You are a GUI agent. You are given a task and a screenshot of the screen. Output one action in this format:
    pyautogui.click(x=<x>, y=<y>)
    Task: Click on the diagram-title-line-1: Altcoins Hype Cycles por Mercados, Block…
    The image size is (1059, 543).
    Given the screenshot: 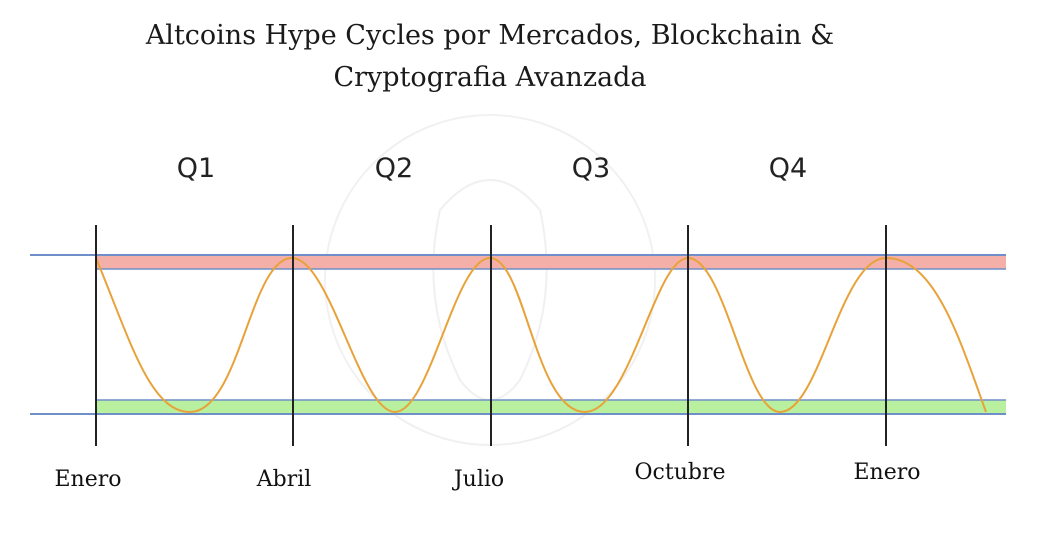 What is the action you would take?
    pyautogui.click(x=490, y=35)
    